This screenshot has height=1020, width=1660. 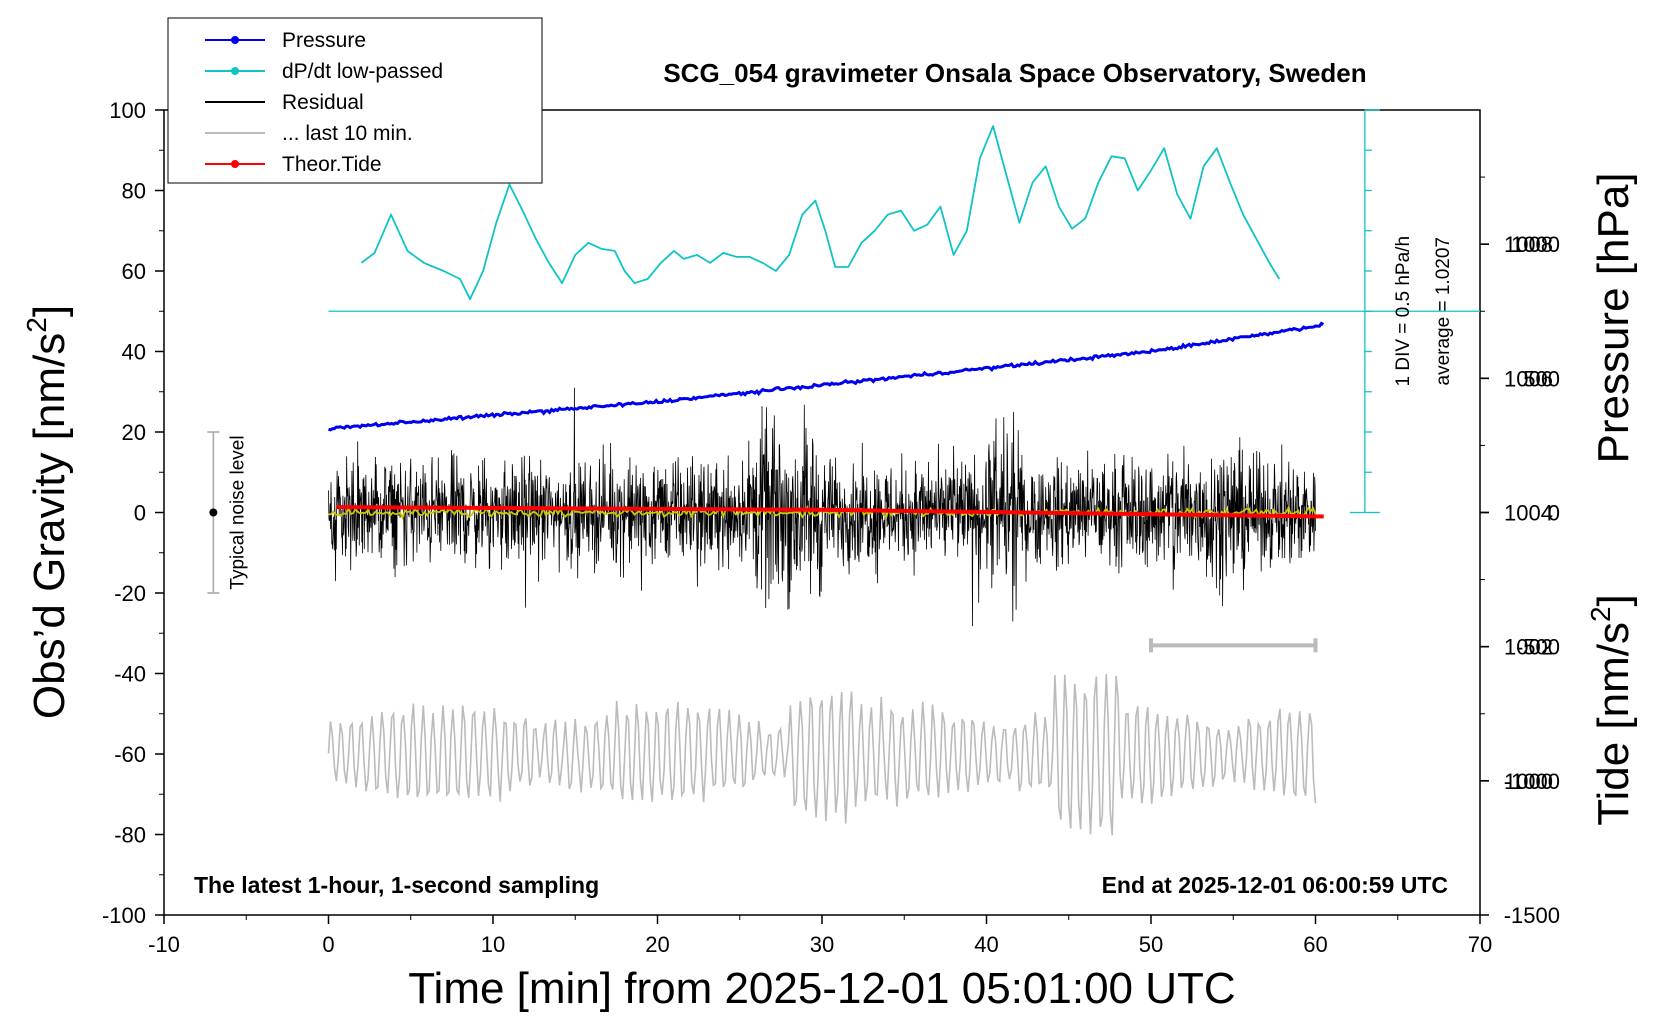 I want to click on noise-level-bar, so click(x=213, y=512).